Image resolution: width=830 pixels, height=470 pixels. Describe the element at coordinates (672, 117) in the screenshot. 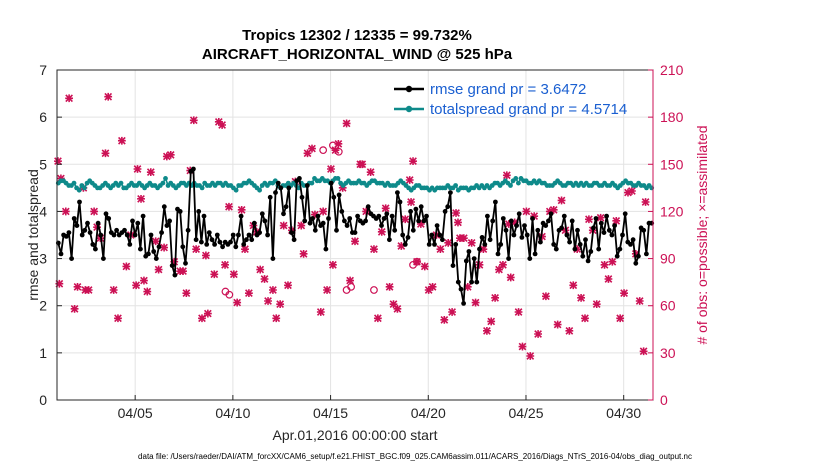

I see `y2-tick-label-6: 180` at that location.